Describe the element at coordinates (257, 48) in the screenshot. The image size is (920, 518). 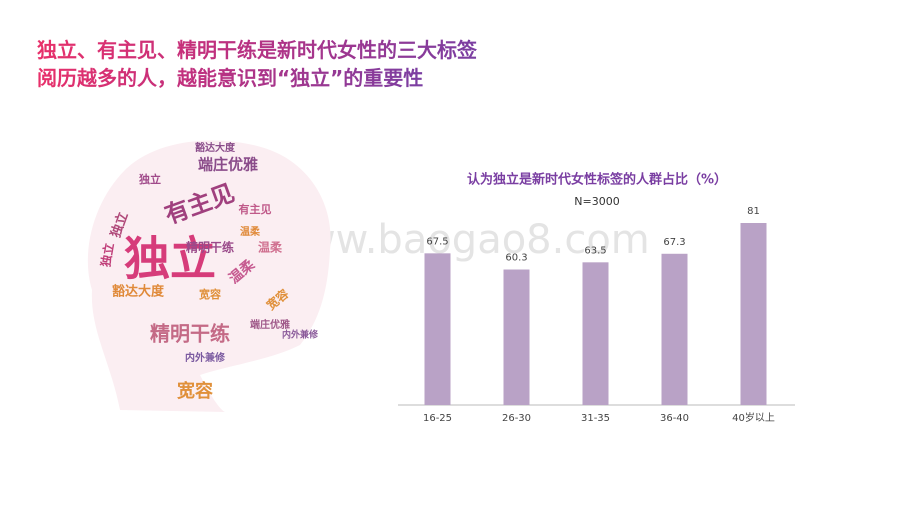
I see `headline: 独立、有主见、精明干练是新时代女性的三大标签` at that location.